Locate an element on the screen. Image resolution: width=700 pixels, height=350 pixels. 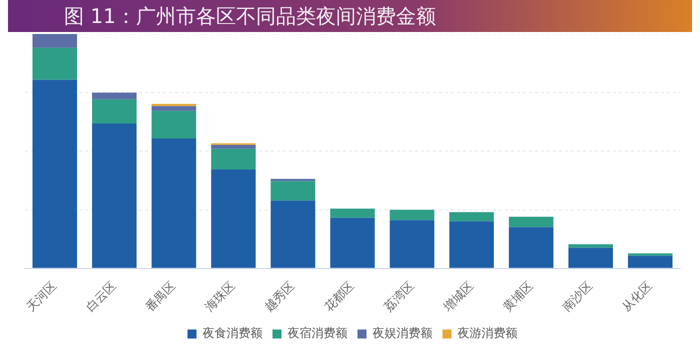
x-tick-label: 增城区 is located at coordinates (458, 296).